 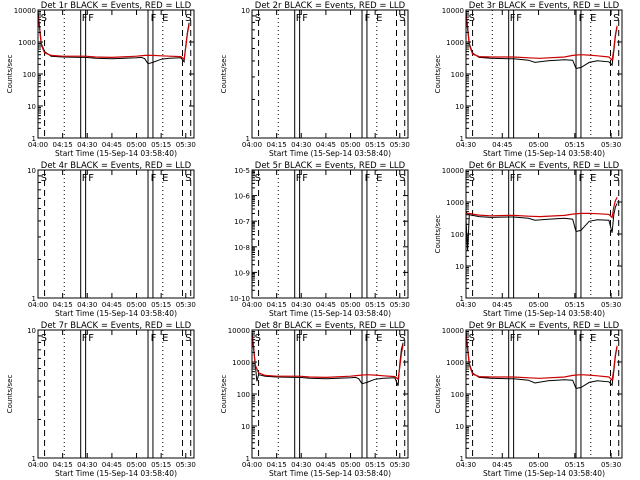 What do you see at coordinates (544, 326) in the screenshot?
I see `chart-title: Det 9r BLACK = Events, RED = LLD` at bounding box center [544, 326].